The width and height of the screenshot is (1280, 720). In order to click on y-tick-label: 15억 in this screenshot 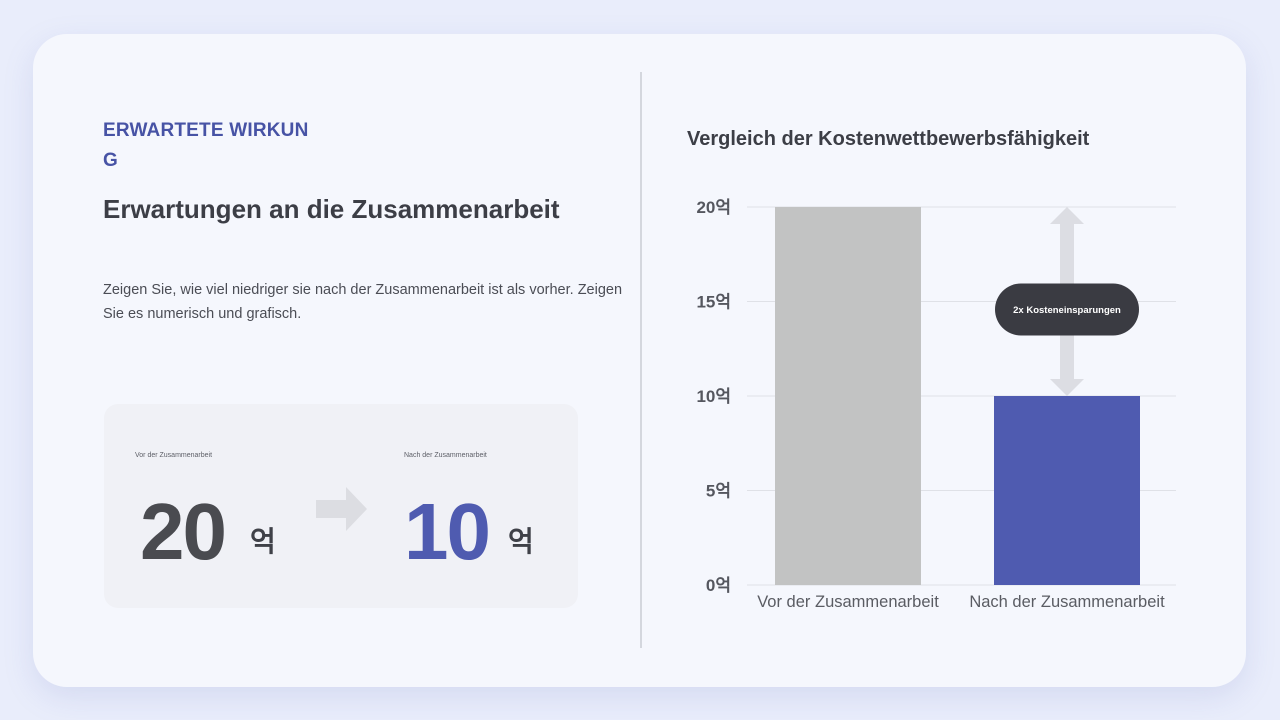, I will do `click(713, 302)`.